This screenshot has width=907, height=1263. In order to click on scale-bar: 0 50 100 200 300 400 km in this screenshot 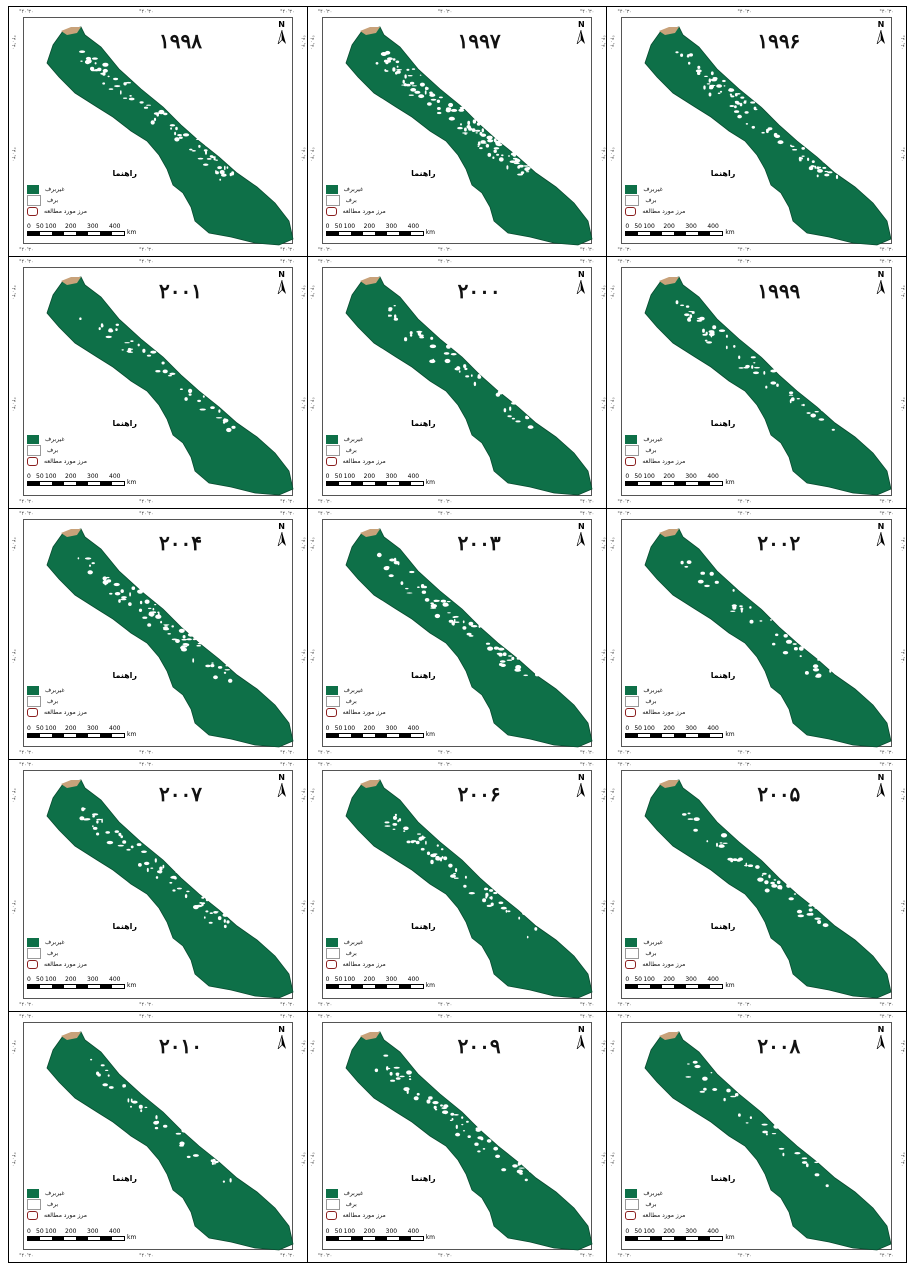, I will do `click(680, 480)`.